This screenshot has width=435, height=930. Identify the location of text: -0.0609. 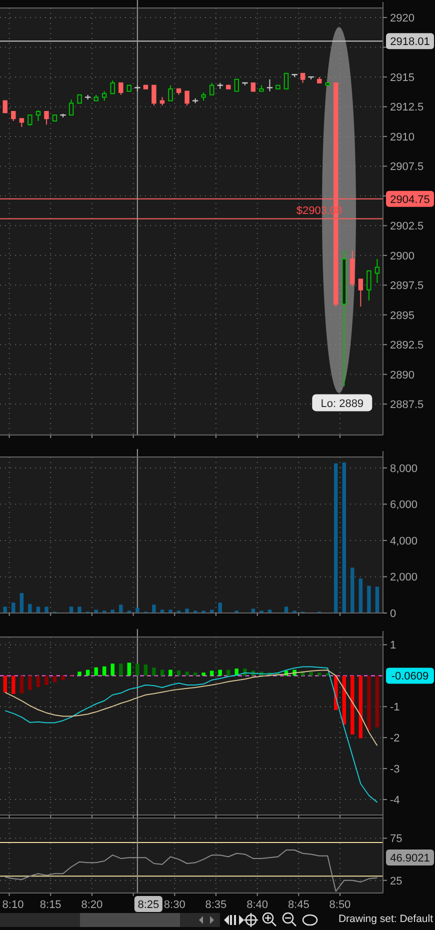
(410, 676).